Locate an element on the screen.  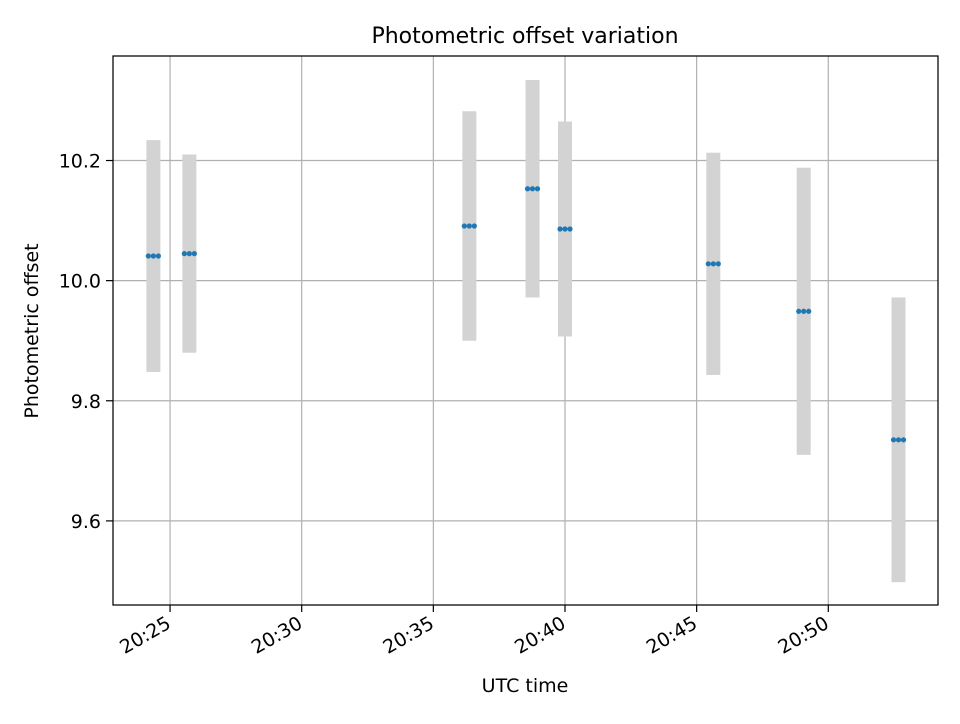
y-tick-label: 9.6 is located at coordinates (86, 522).